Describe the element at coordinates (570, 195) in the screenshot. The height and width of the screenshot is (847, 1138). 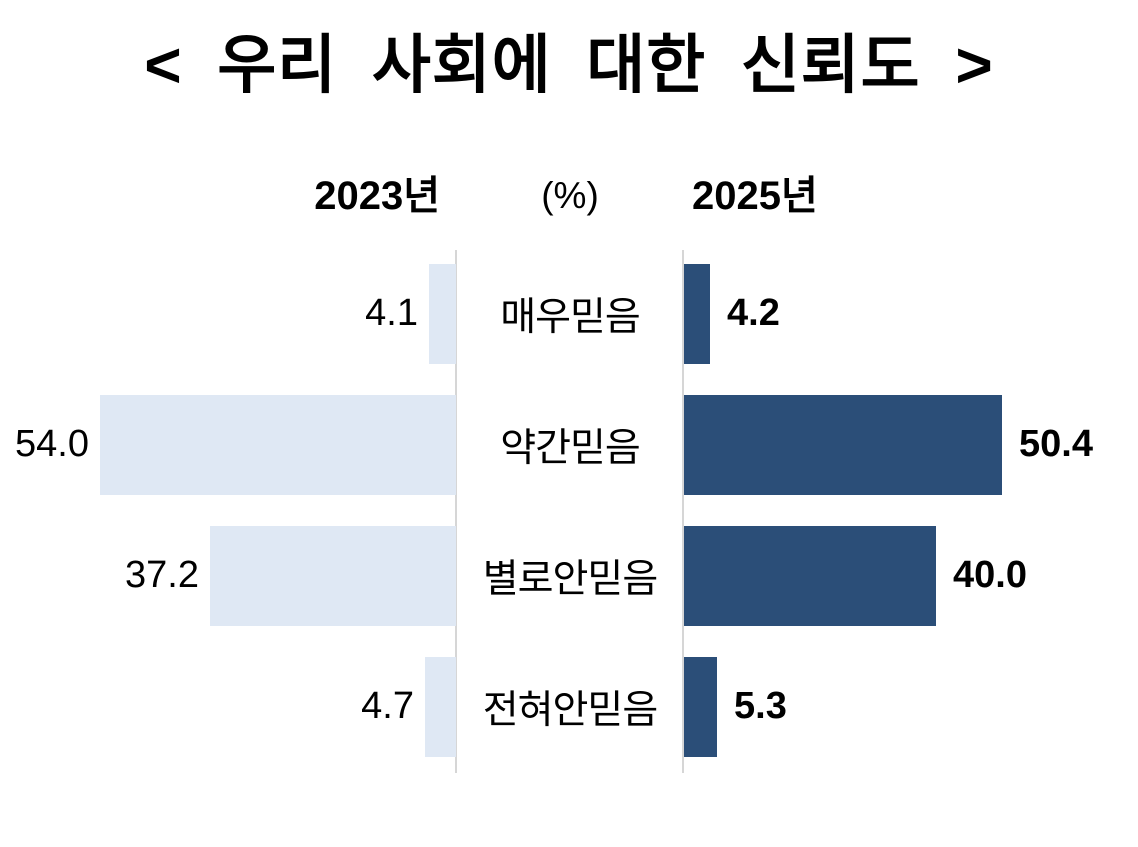
I see `unit-label-percent: (%)` at that location.